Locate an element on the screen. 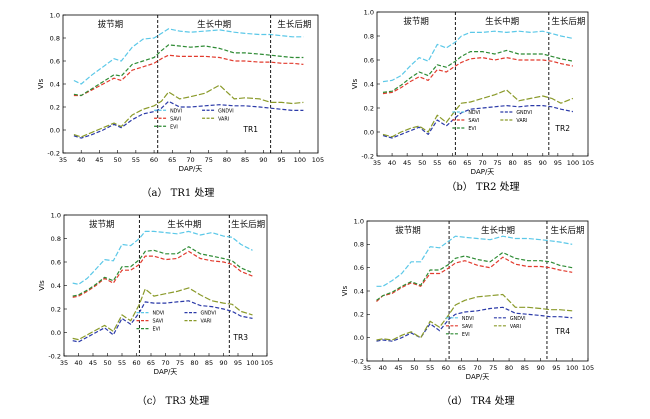 The image size is (650, 419). series-line-evi is located at coordinates (478, 71).